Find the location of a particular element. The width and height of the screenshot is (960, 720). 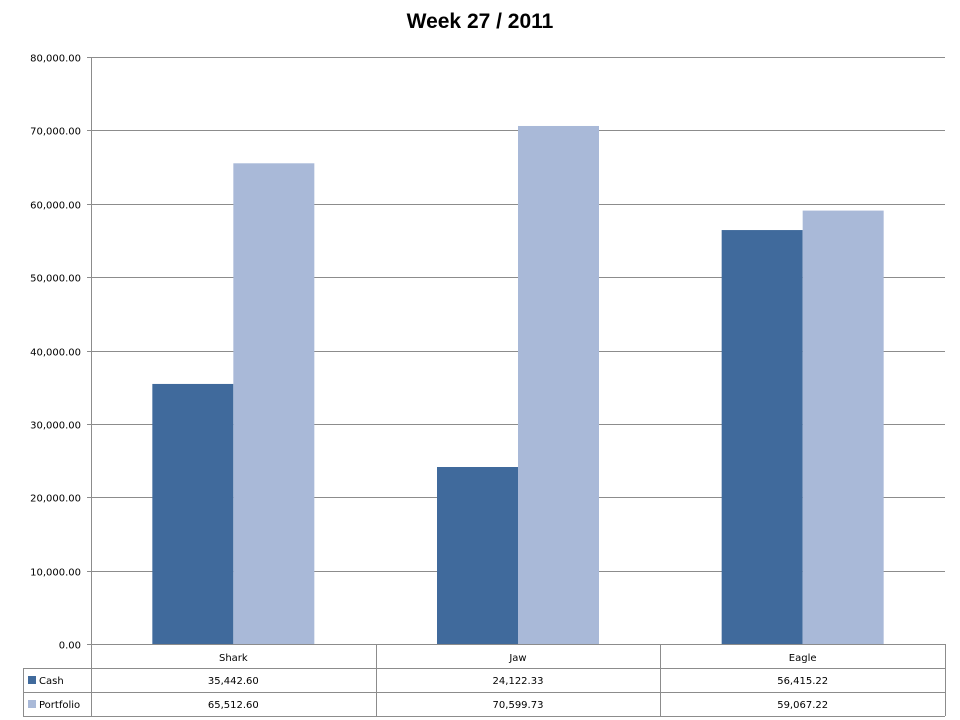

bar-portfolio-shark is located at coordinates (274, 403).